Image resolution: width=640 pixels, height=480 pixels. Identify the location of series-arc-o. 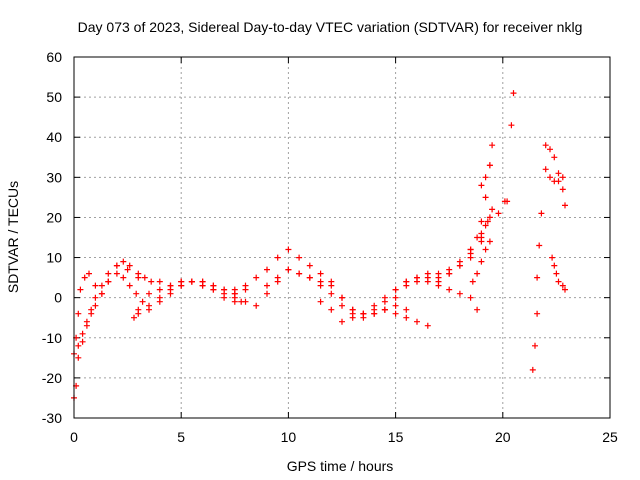
(481, 261).